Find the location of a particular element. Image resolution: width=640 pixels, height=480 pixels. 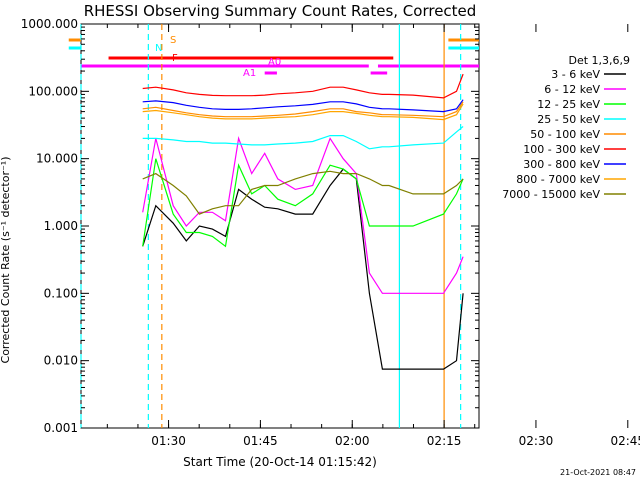

flag-bar-label: N is located at coordinates (158, 48).